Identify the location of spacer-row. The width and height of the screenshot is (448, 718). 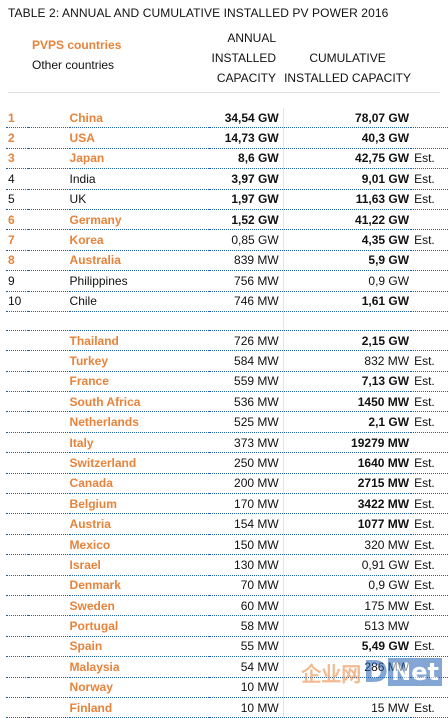
(227, 321).